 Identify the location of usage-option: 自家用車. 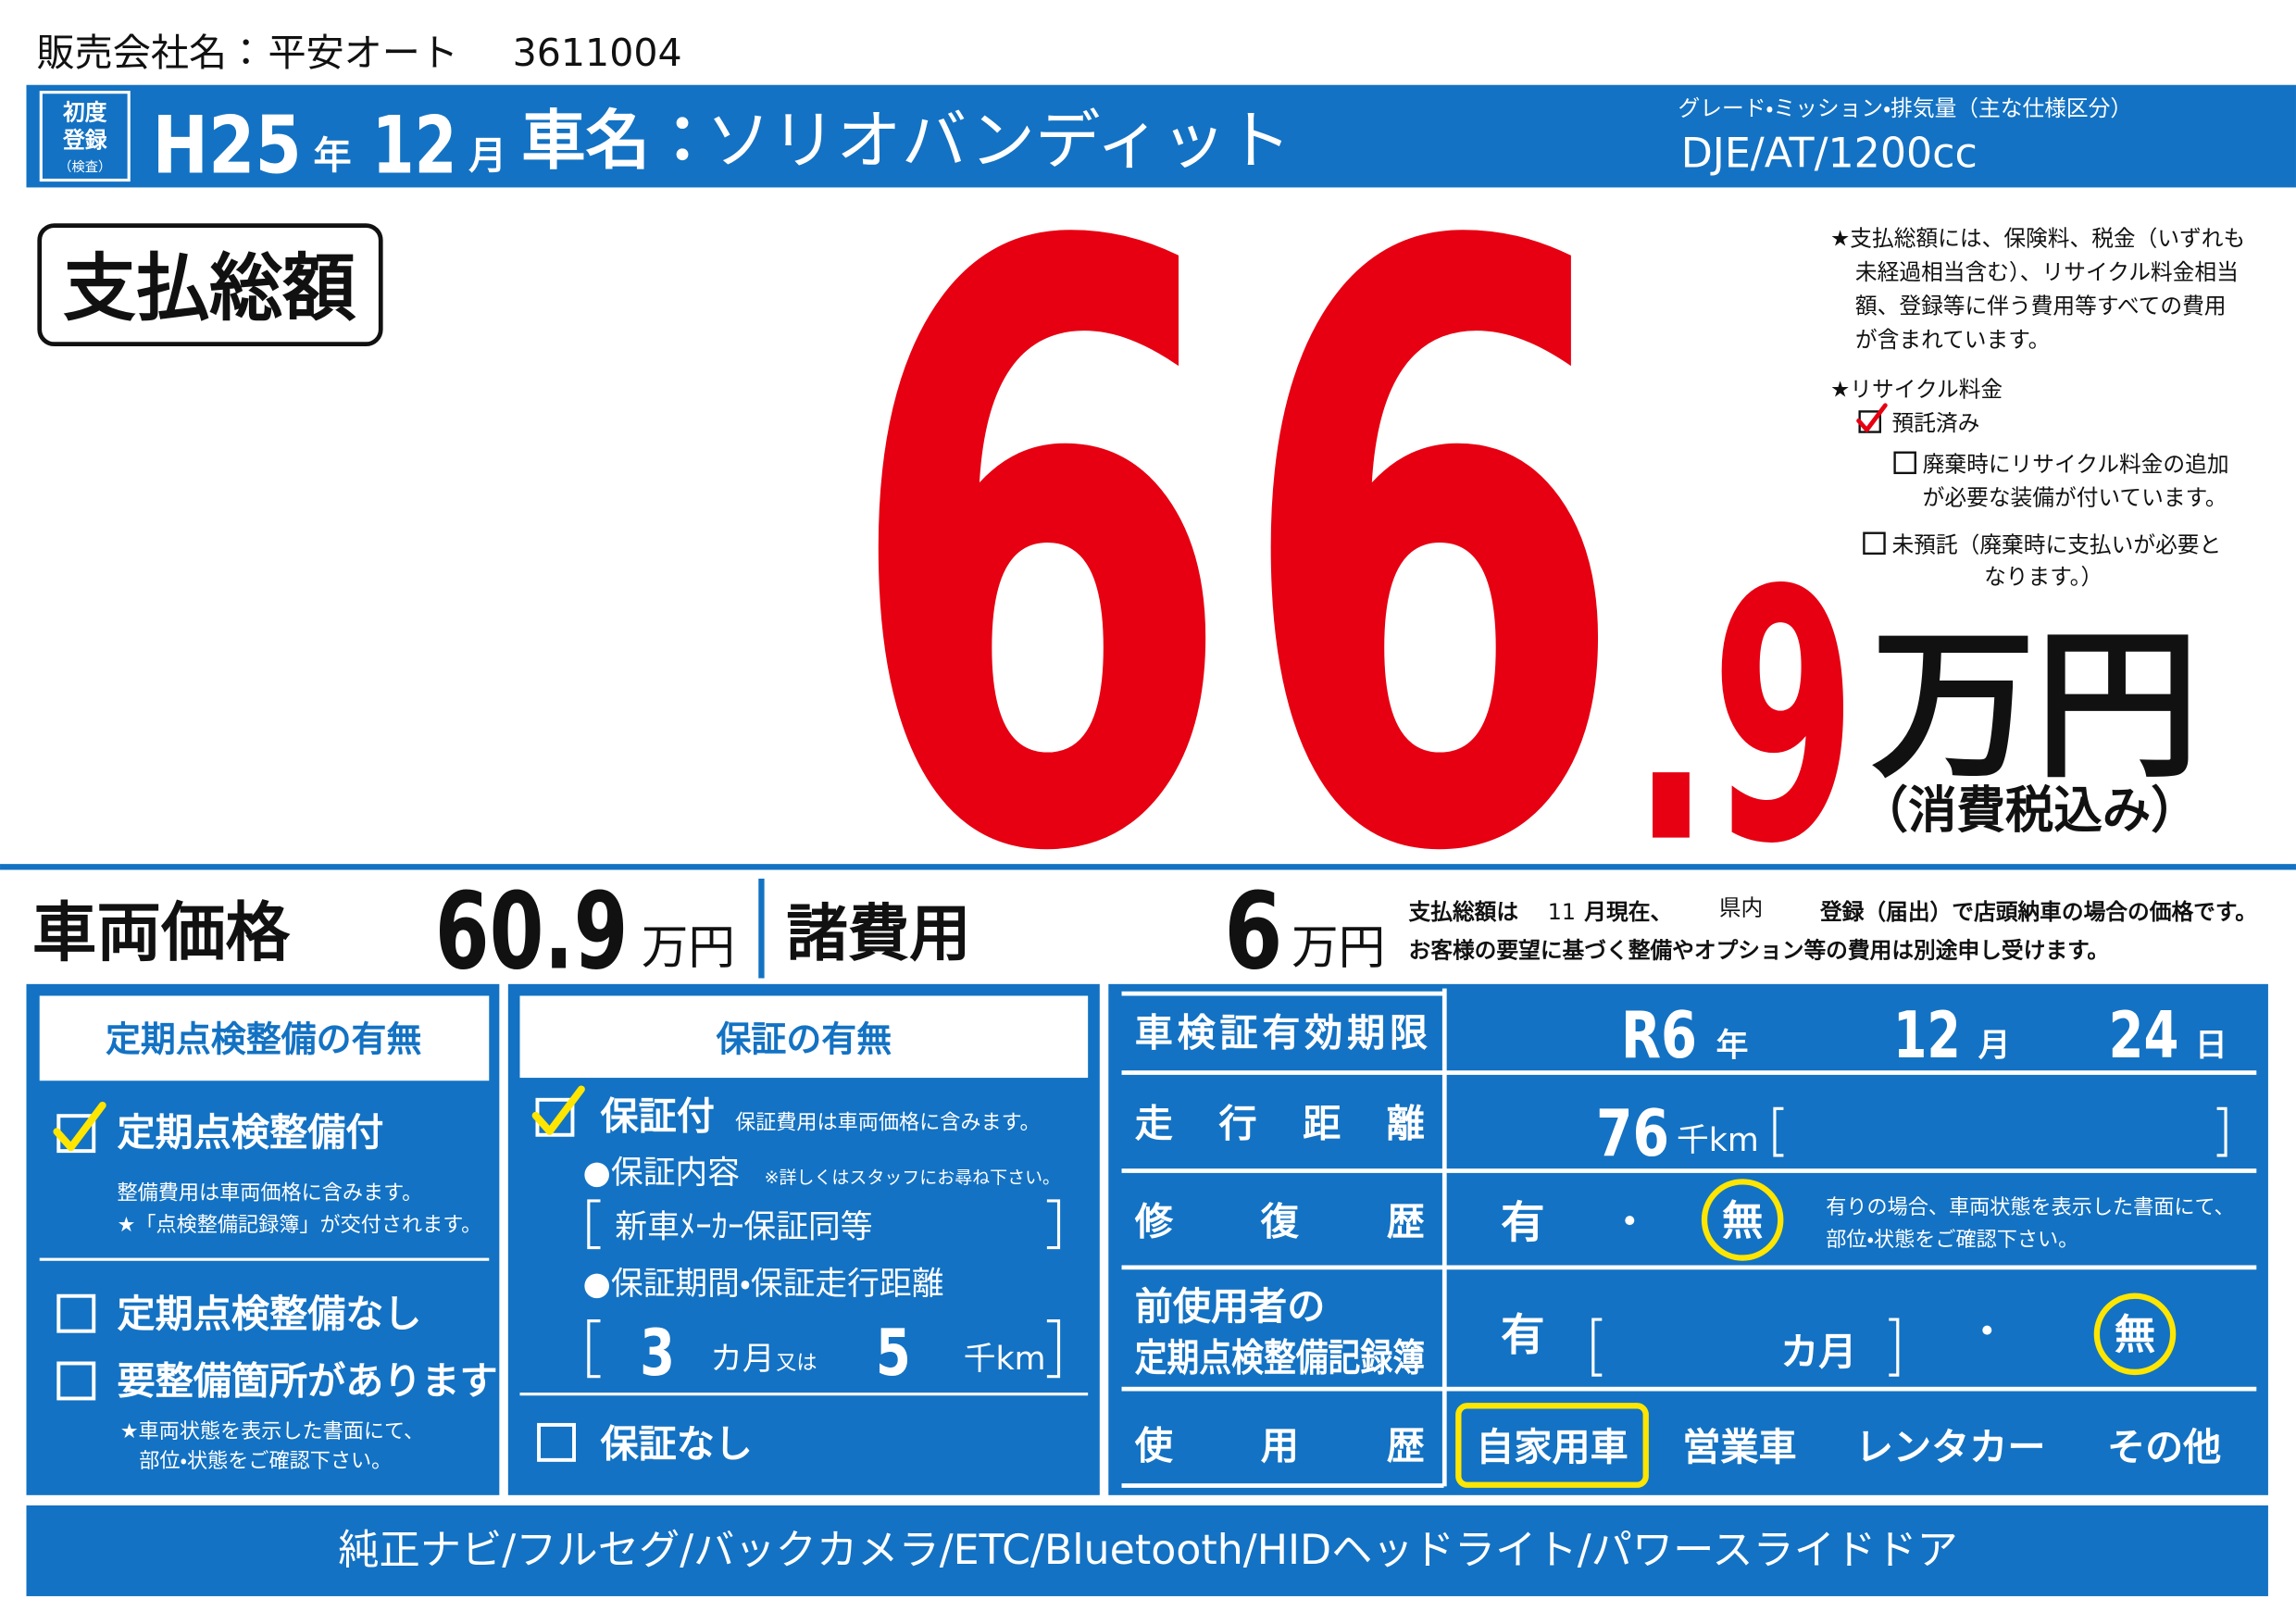
(1552, 1447).